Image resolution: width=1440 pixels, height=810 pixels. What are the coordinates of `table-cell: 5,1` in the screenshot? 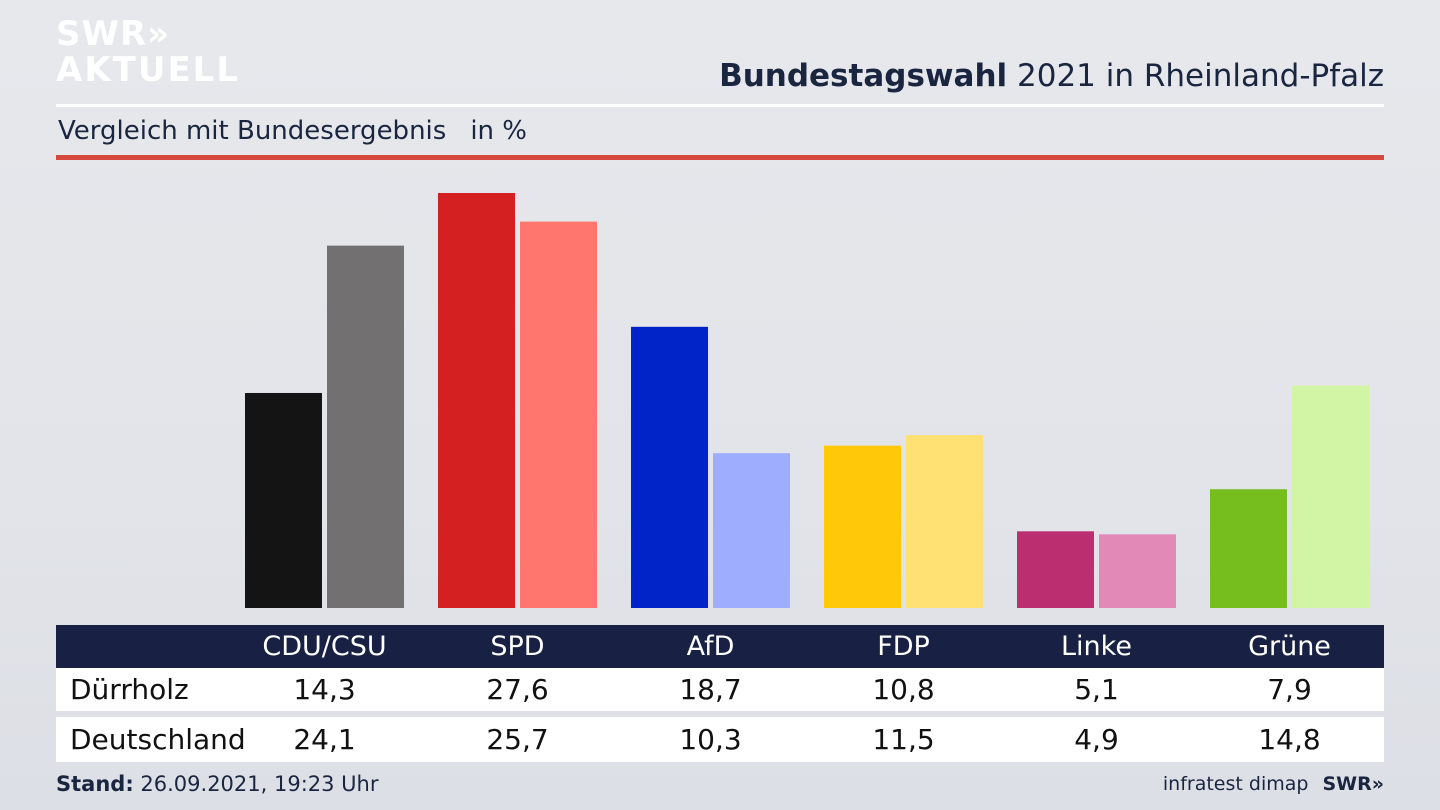 It's located at (1096, 689).